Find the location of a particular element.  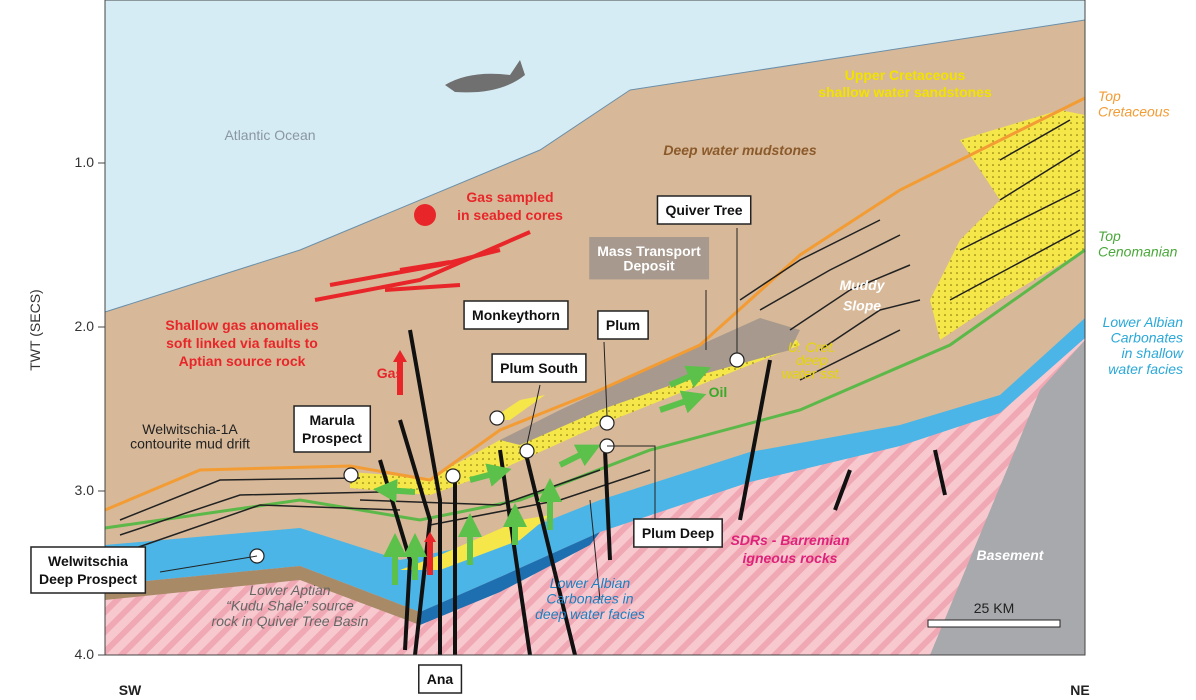

label: Basement is located at coordinates (1011, 555).